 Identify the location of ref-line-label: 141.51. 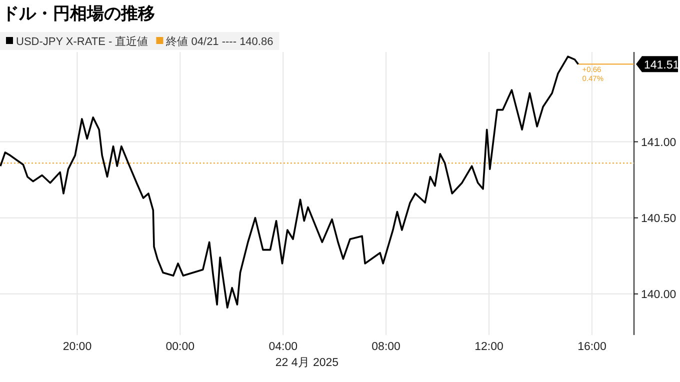
(662, 66).